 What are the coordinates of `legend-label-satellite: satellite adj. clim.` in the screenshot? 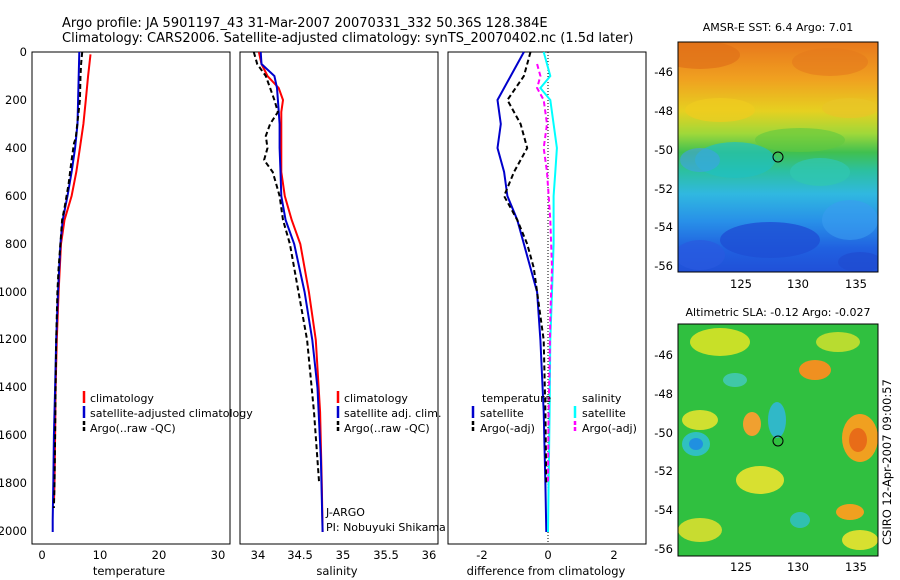 It's located at (392, 413).